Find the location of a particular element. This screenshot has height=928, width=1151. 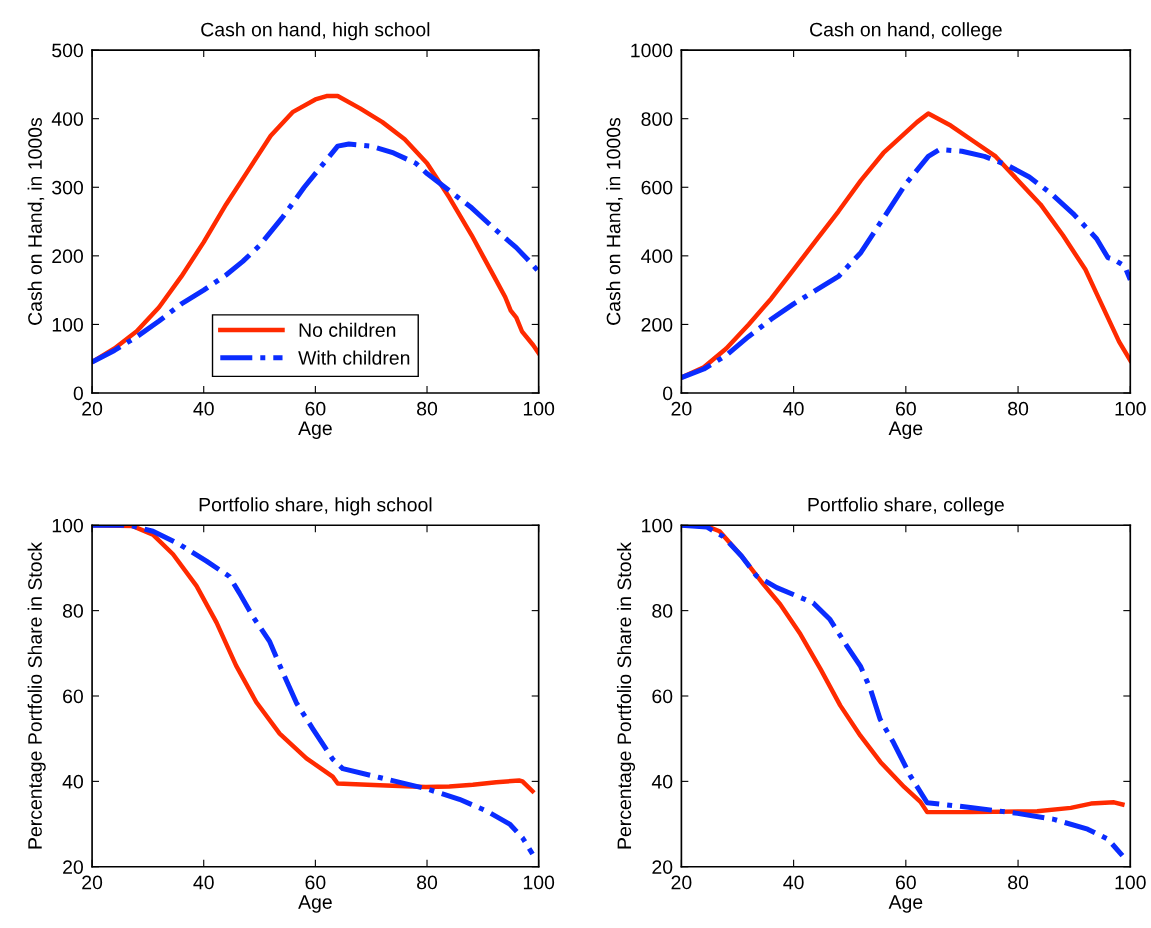

y-tick-label: 800 is located at coordinates (657, 119).